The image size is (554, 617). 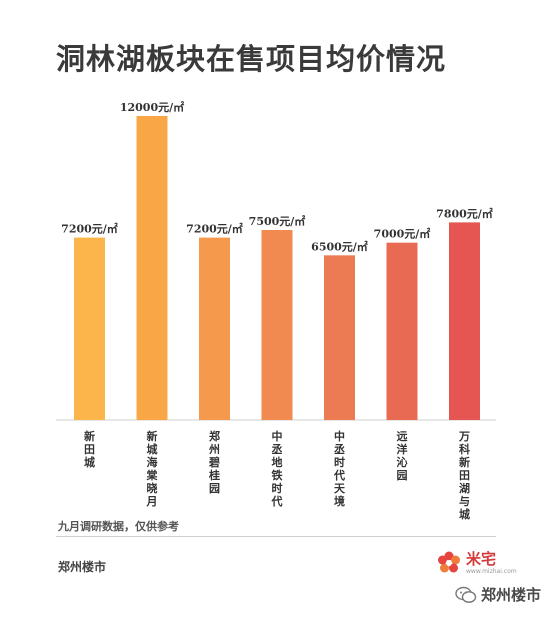 I want to click on wechat-watermark: 郑州楼市, so click(x=498, y=594).